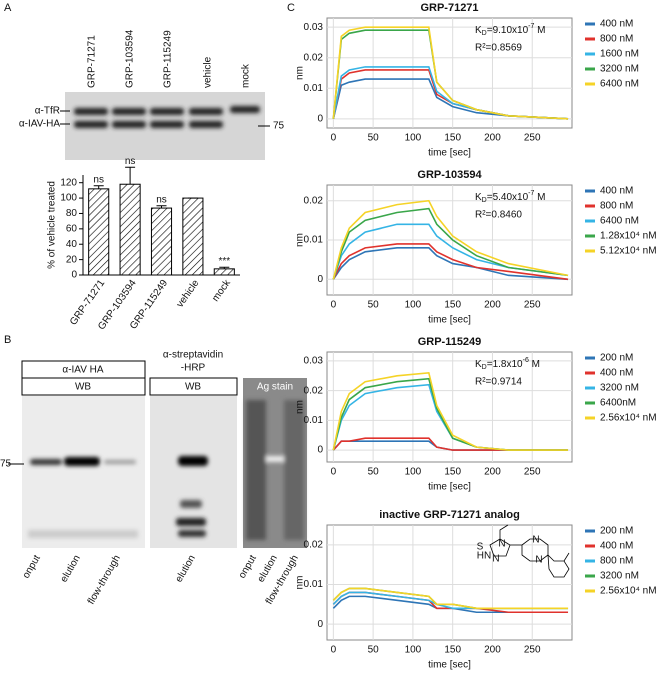  Describe the element at coordinates (413, 305) in the screenshot. I see `x-tick-label: 100` at that location.